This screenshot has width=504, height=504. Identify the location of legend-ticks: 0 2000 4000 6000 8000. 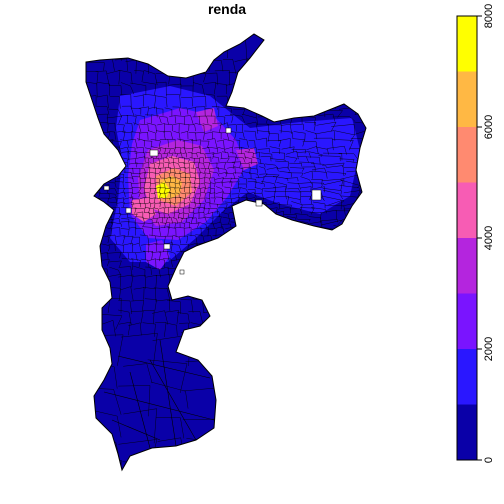
(486, 233).